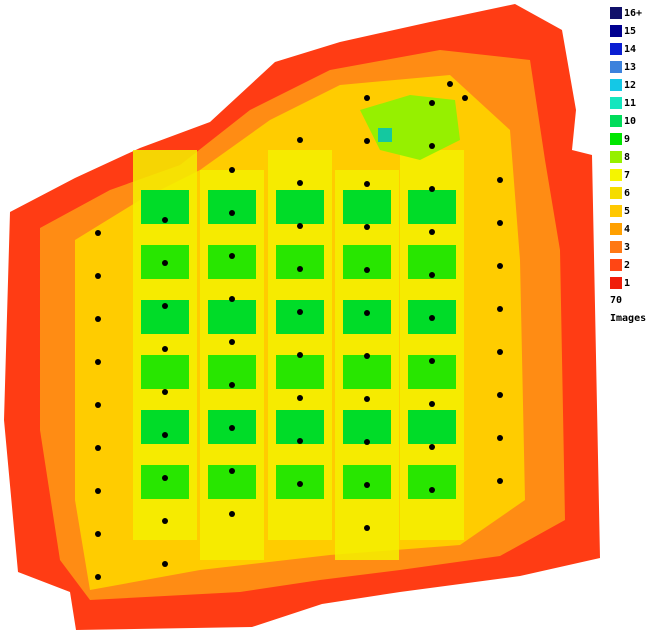 The image size is (651, 631). What do you see at coordinates (410, 127) in the screenshot?
I see `coverage-8-patch` at bounding box center [410, 127].